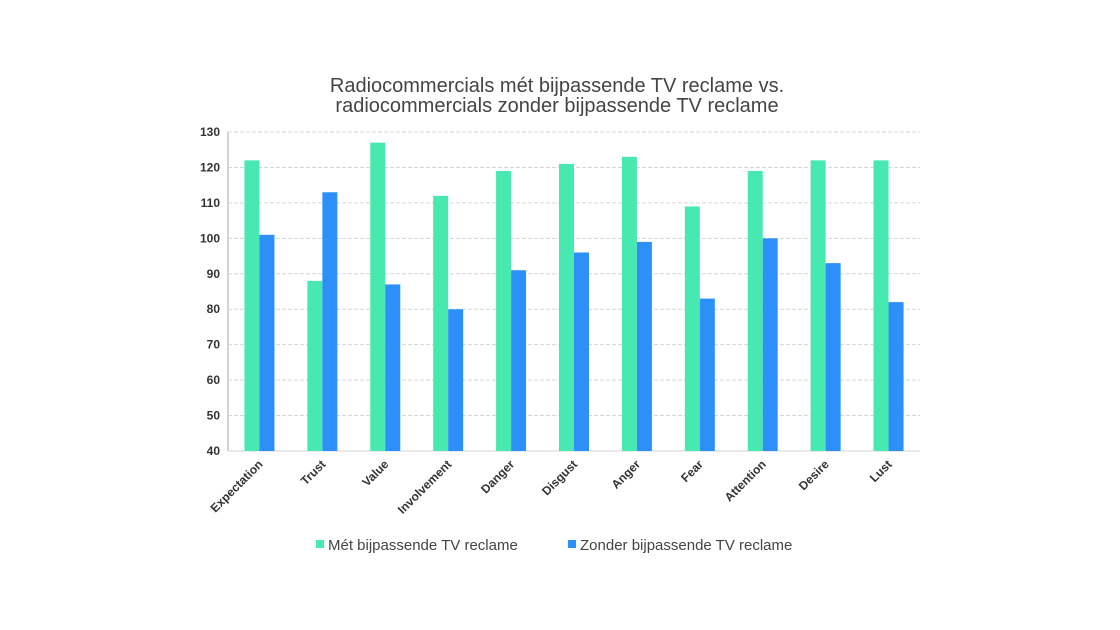 The width and height of the screenshot is (1120, 630). I want to click on y-tick-label: 40, so click(214, 451).